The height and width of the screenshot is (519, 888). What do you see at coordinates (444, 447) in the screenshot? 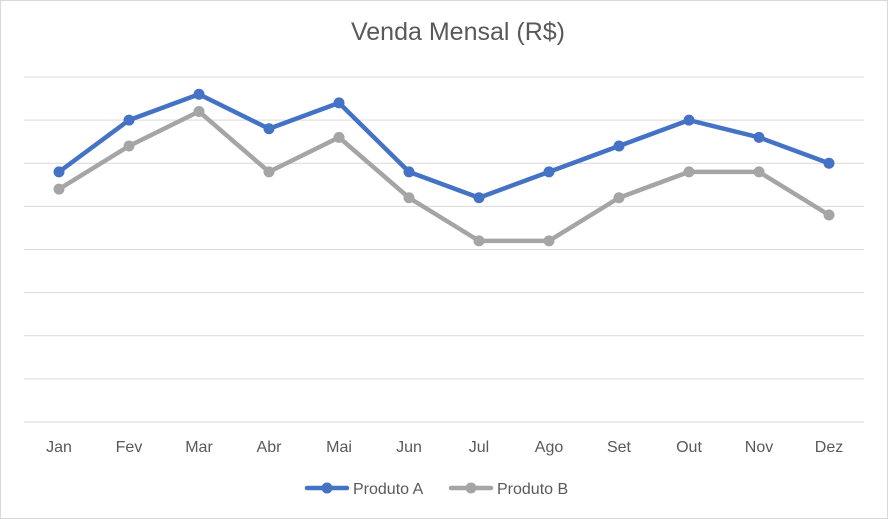
I see `x-axis-tick-labels: Jan Fev Mar Abr Mai Jun Jul Ago Set Out Nov Dez` at bounding box center [444, 447].